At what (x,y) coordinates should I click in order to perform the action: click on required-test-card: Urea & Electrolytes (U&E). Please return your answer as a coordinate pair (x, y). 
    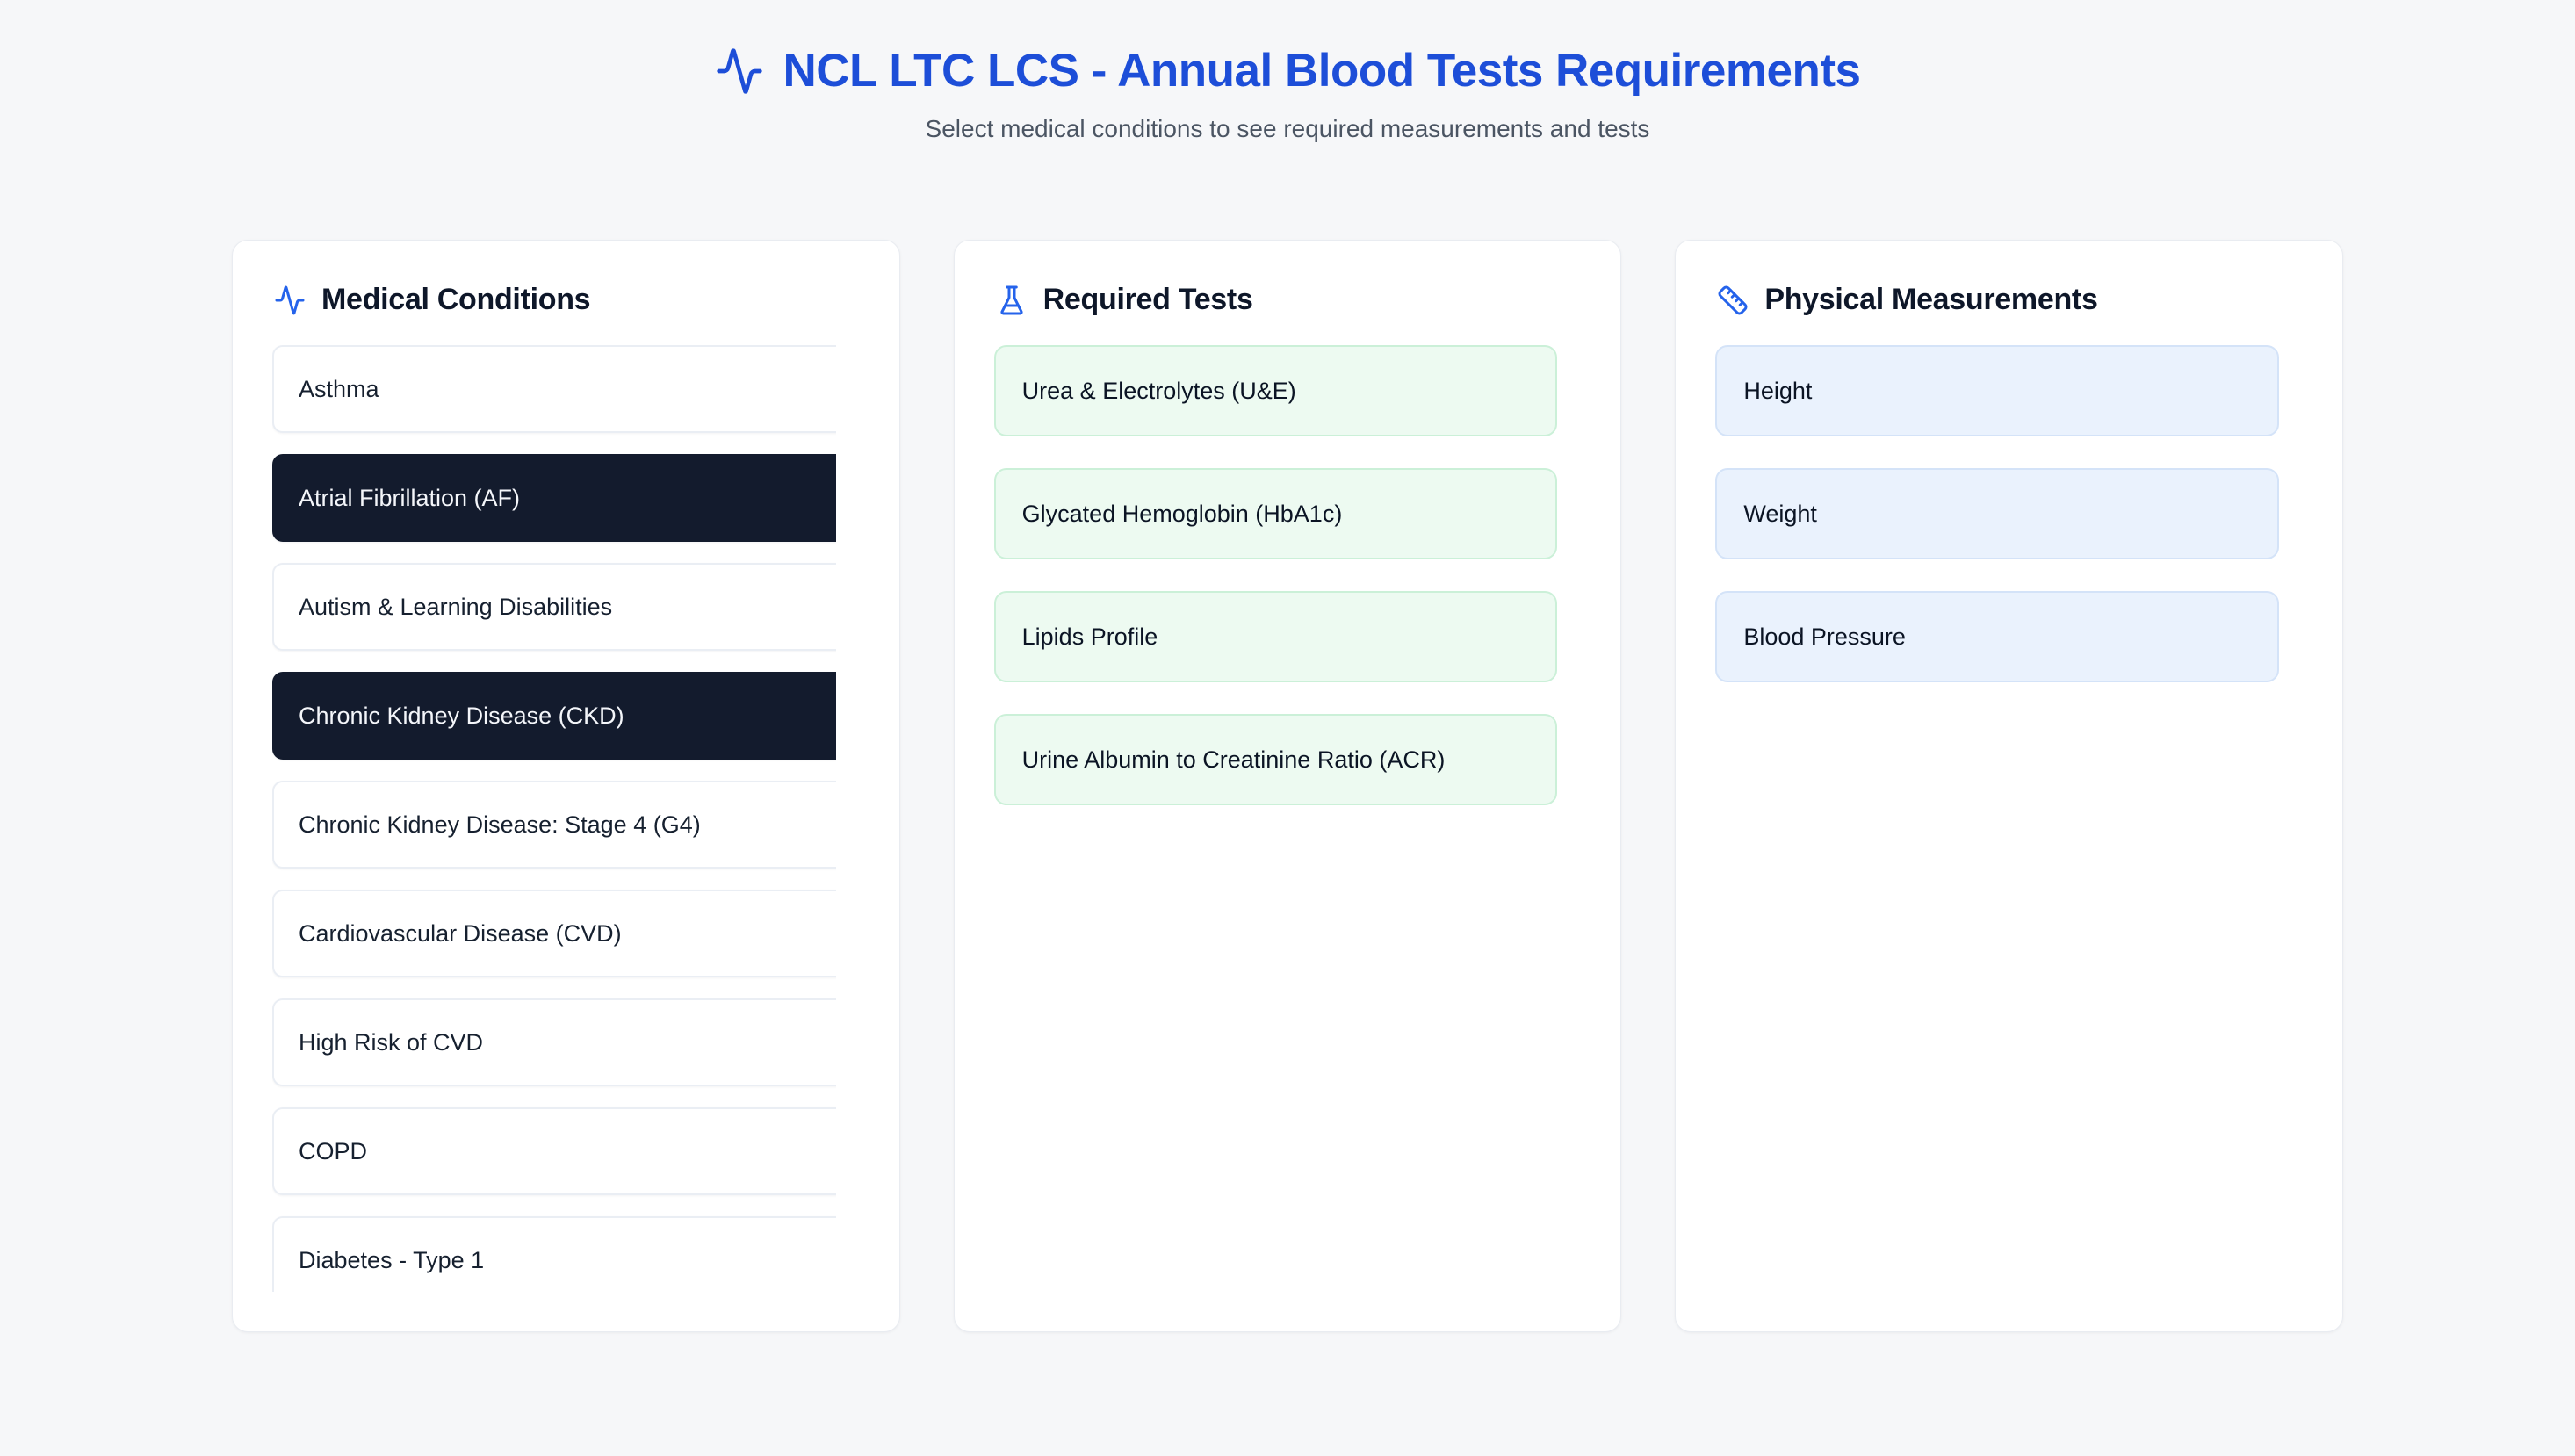
    Looking at the image, I should click on (1275, 390).